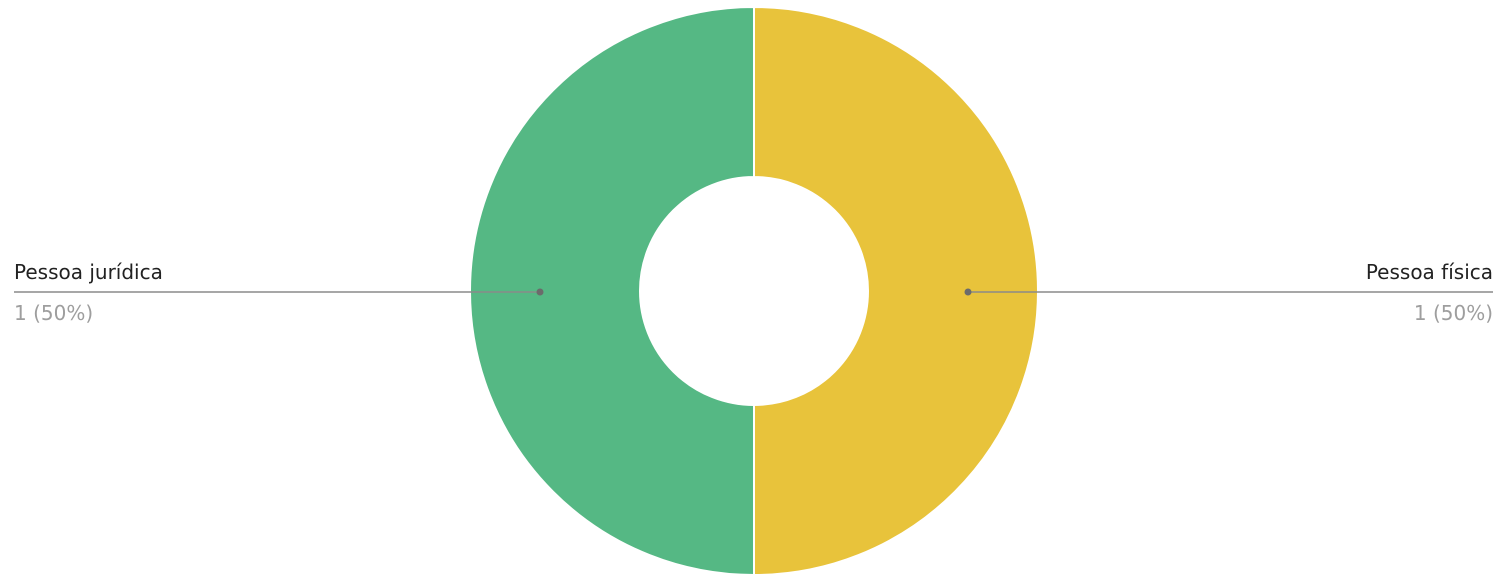 This screenshot has width=1501, height=574. Describe the element at coordinates (88, 272) in the screenshot. I see `slice-label-pessoa-juridica: Pessoa jurídica` at that location.